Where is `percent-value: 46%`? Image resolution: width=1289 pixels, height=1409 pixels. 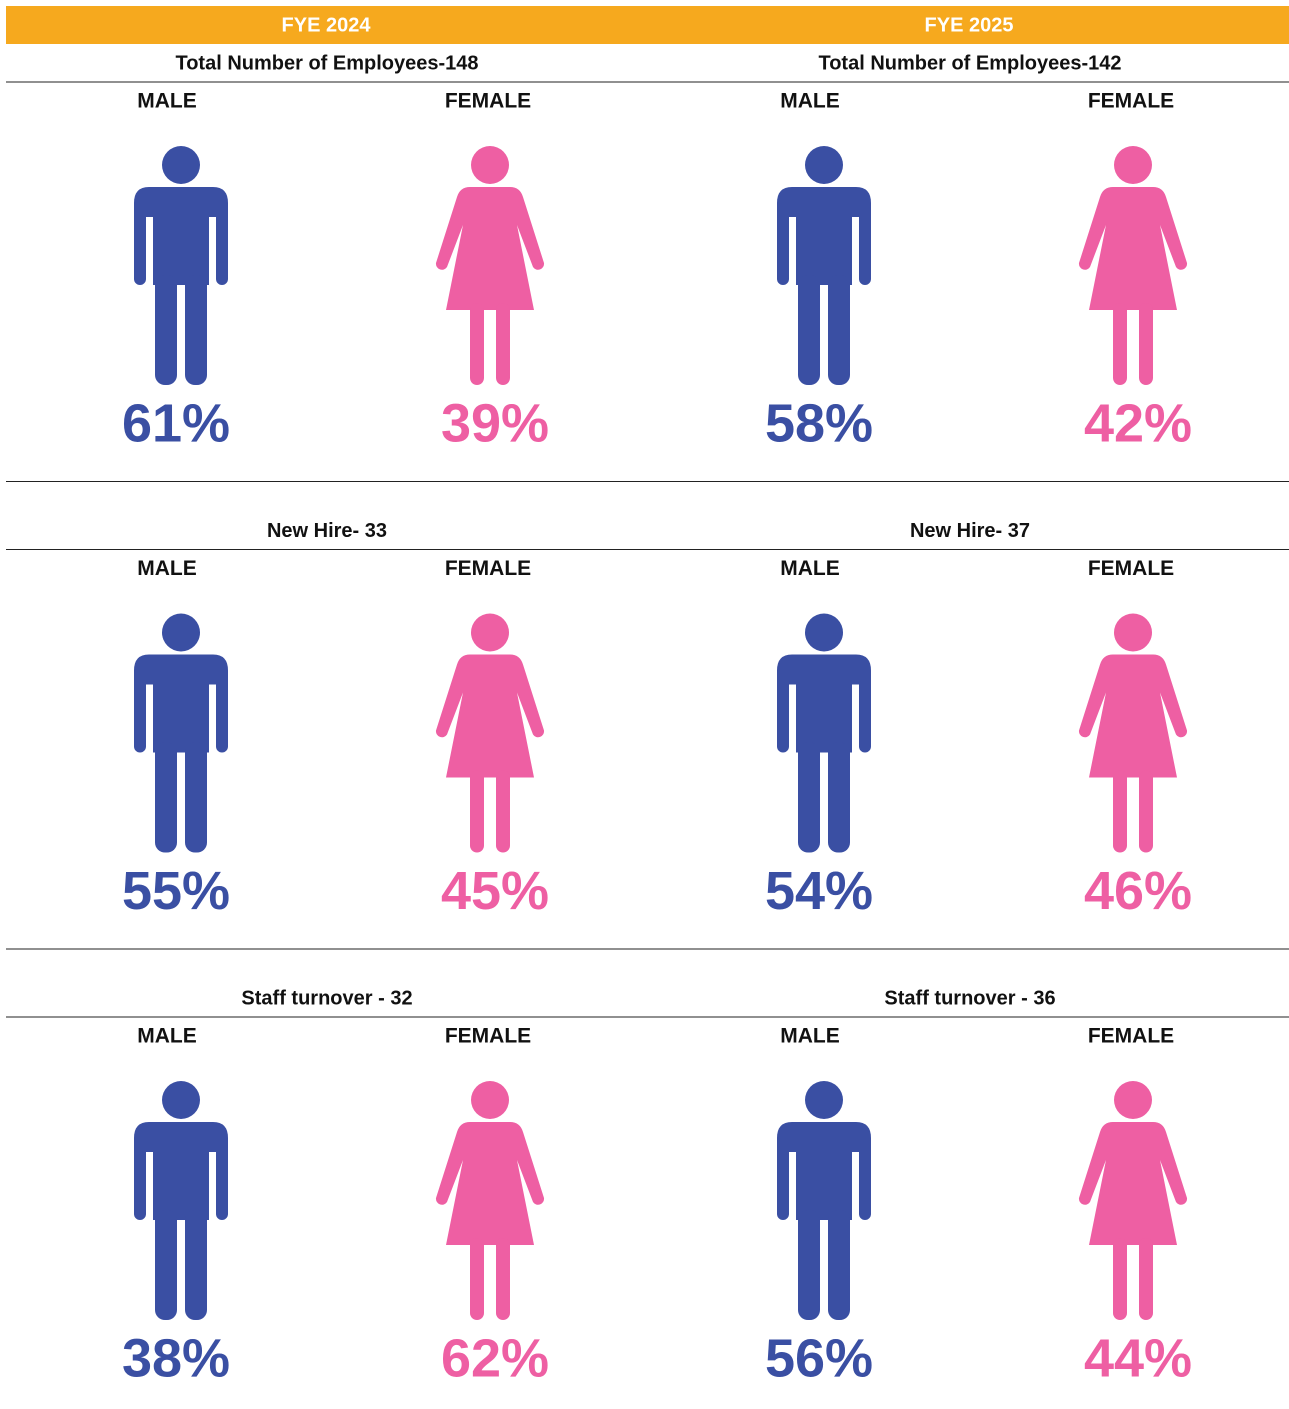 percent-value: 46% is located at coordinates (1138, 891).